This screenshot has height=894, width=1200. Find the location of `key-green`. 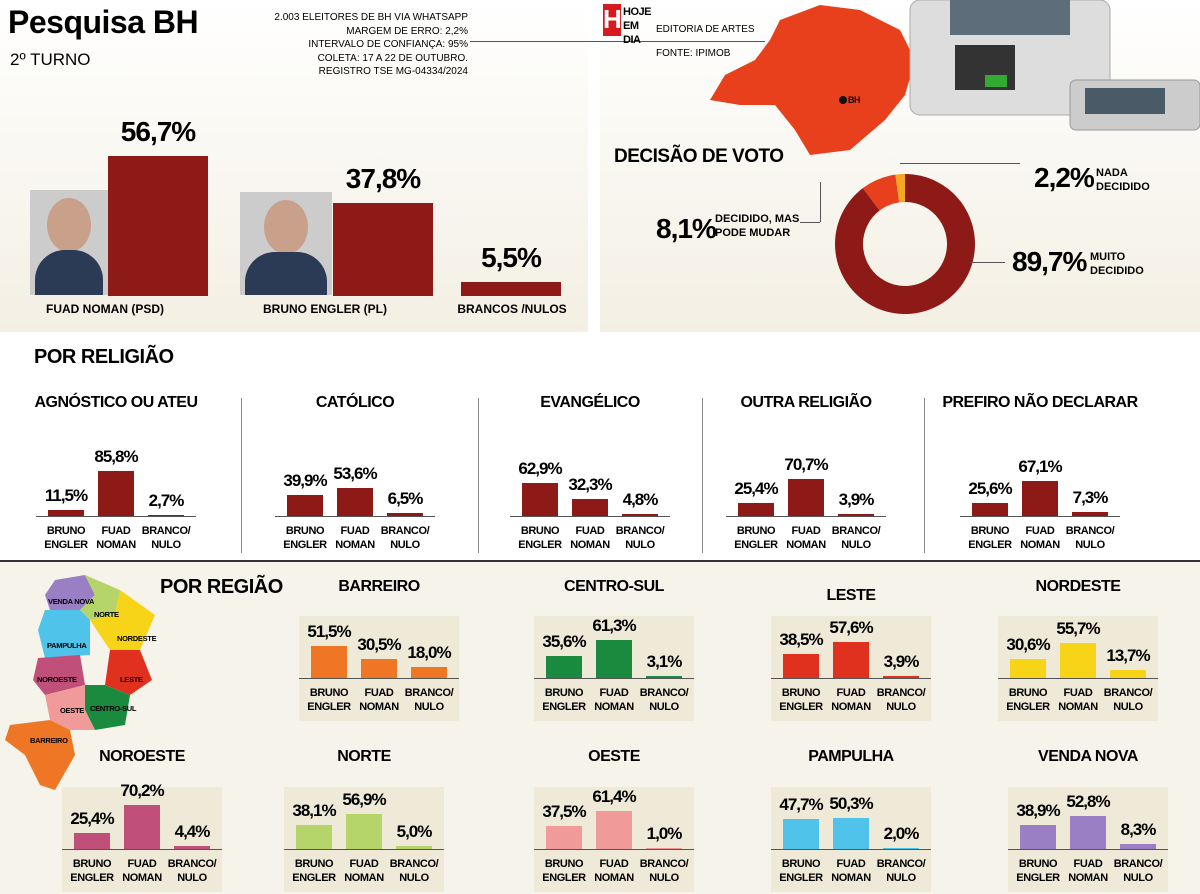

key-green is located at coordinates (996, 81).